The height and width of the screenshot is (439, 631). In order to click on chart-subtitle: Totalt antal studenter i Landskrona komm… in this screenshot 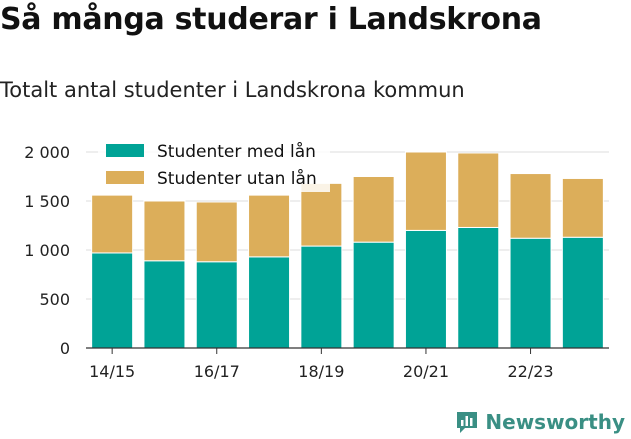, I will do `click(232, 90)`.